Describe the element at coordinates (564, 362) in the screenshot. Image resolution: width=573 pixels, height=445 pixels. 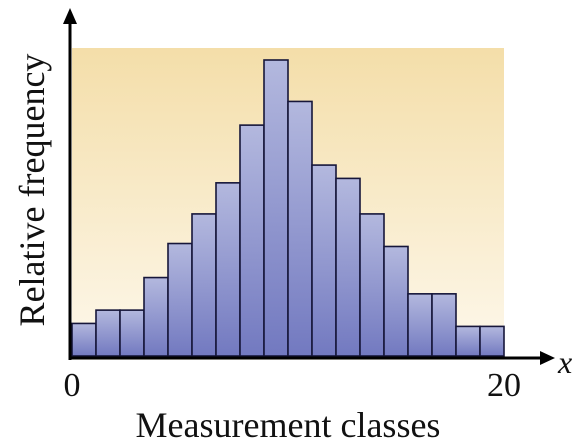
I see `x-axis-symbol: x` at that location.